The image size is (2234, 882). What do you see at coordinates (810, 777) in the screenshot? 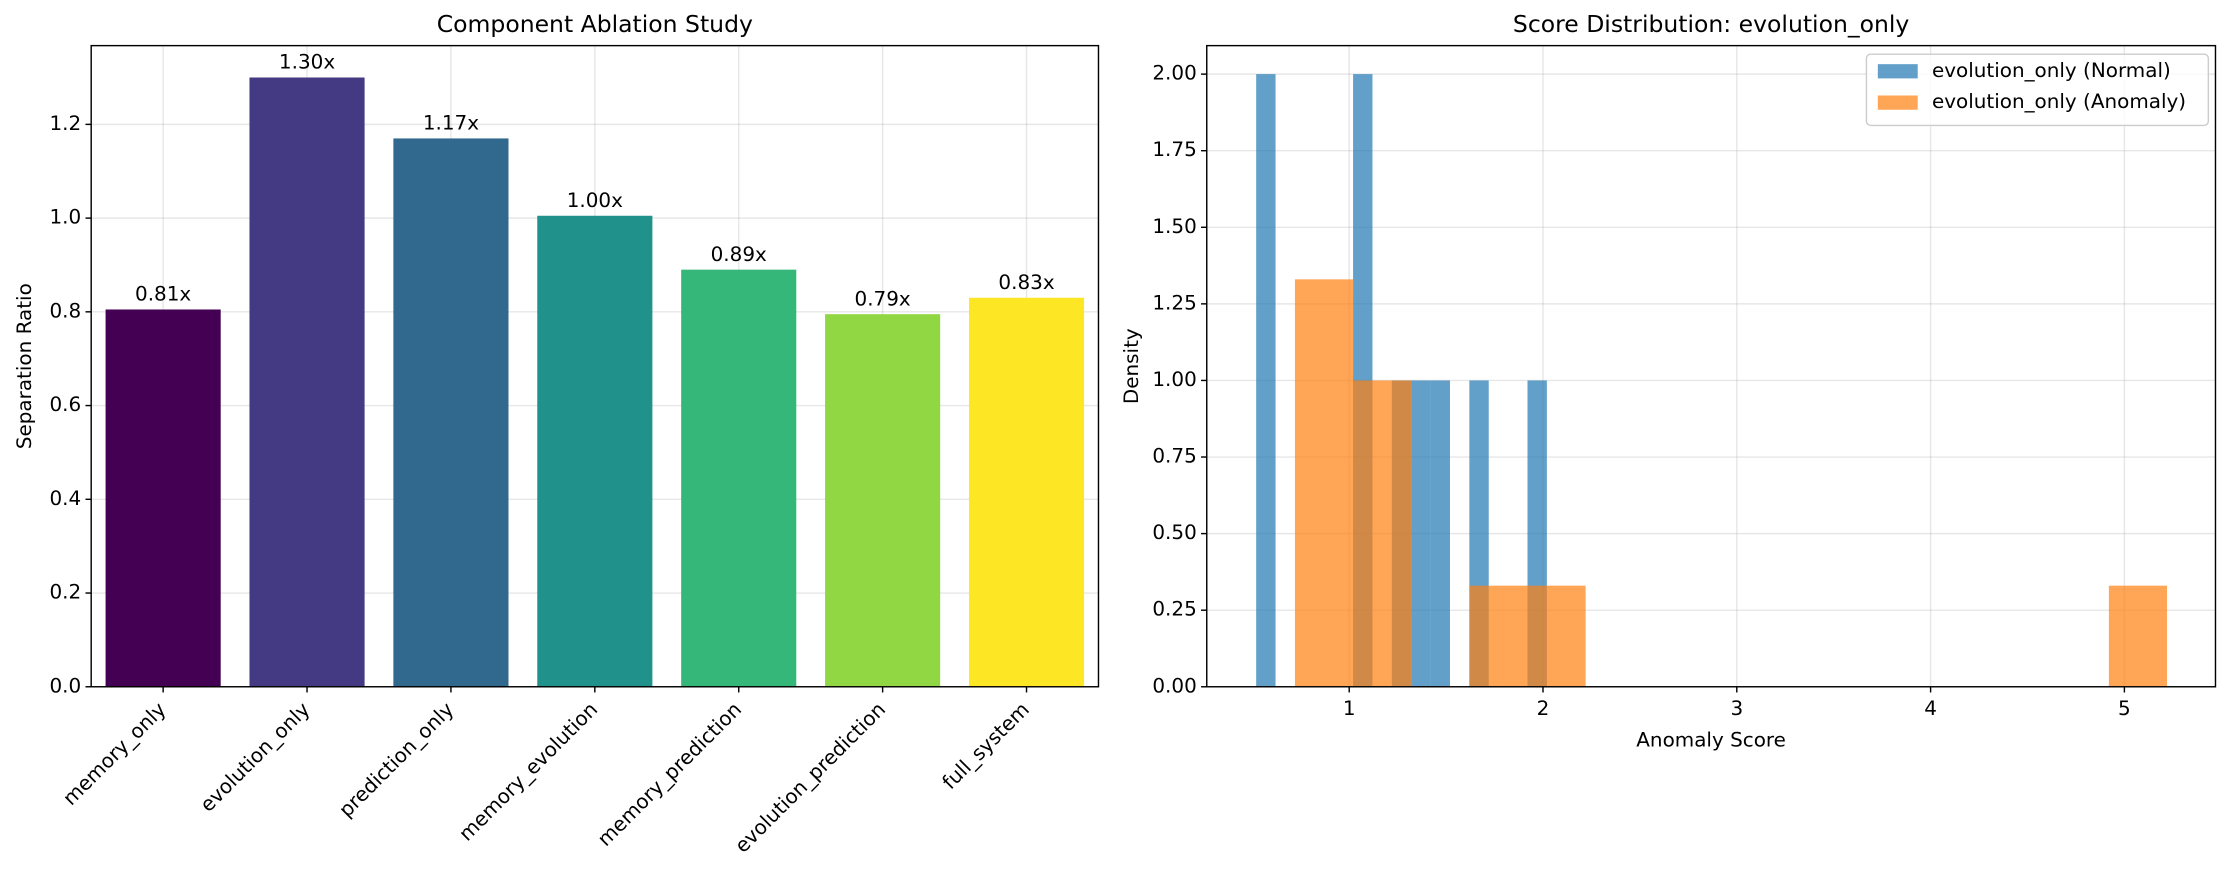
I see `x-tick-label: evolution_prediction` at bounding box center [810, 777].